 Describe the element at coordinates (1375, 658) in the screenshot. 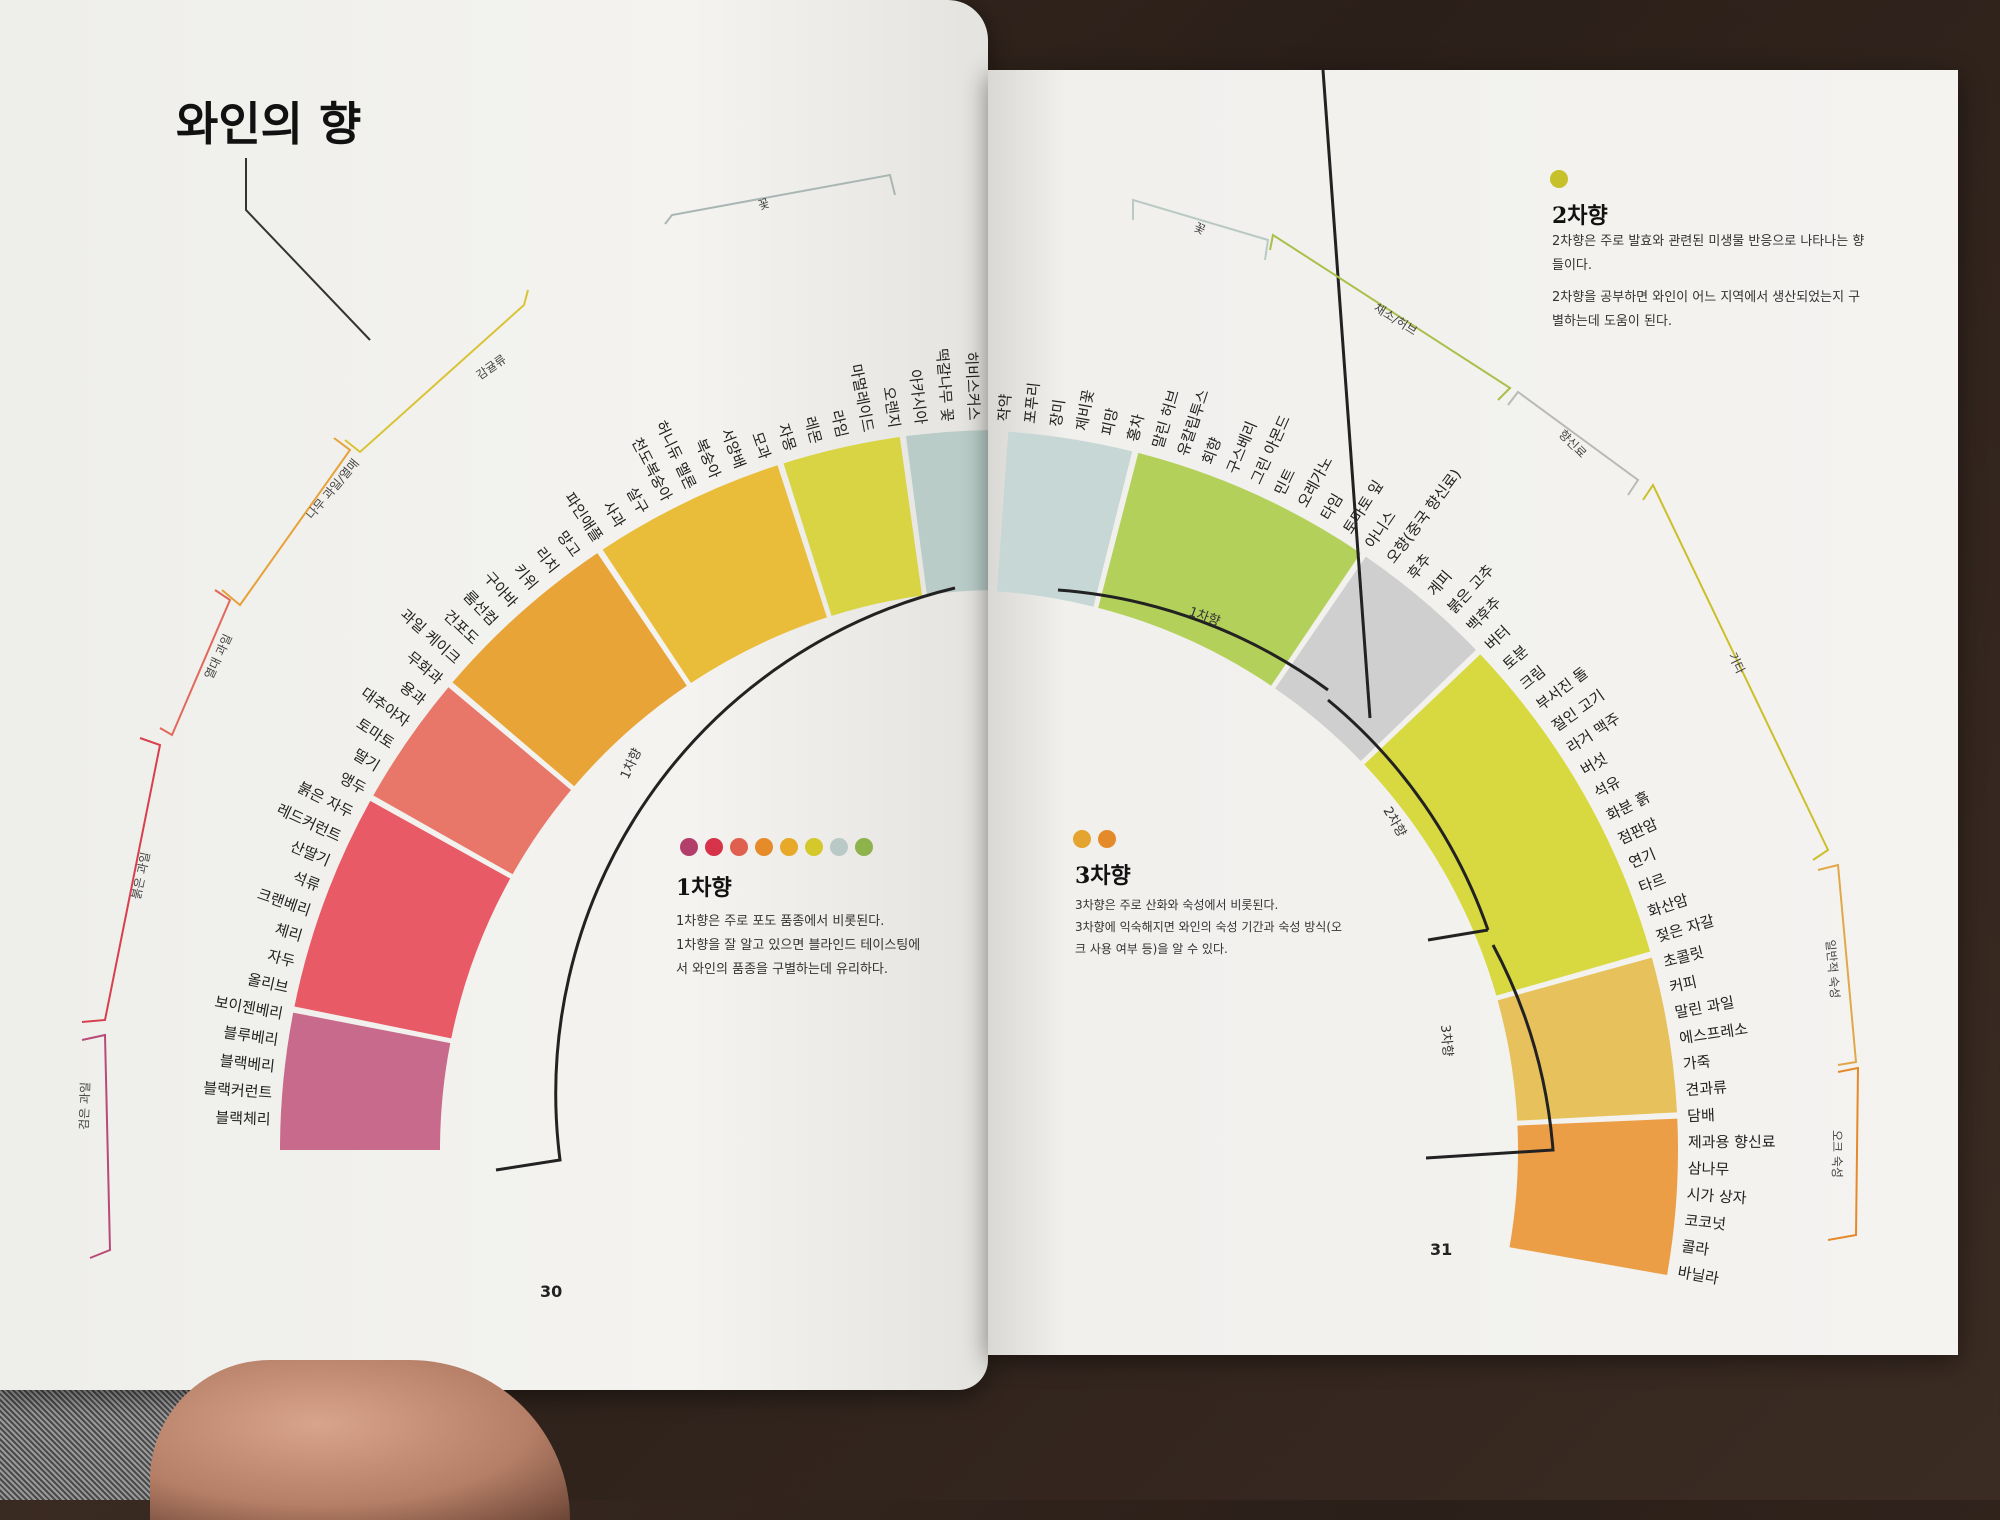

I see `segment-spice` at that location.